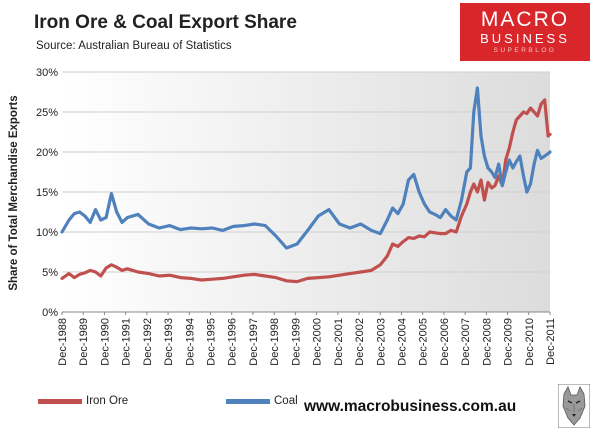 This screenshot has height=432, width=594. What do you see at coordinates (525, 38) in the screenshot?
I see `logo-line-2: BUSINESS` at bounding box center [525, 38].